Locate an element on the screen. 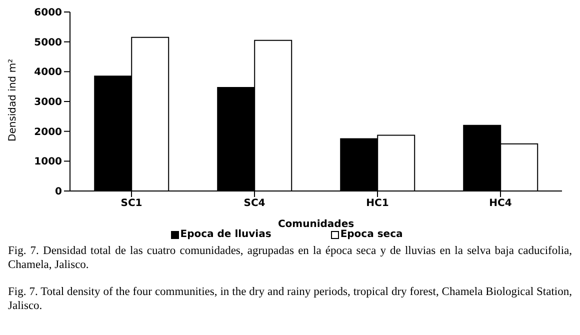  y-axis-title: Densidad ind m² is located at coordinates (13, 100).